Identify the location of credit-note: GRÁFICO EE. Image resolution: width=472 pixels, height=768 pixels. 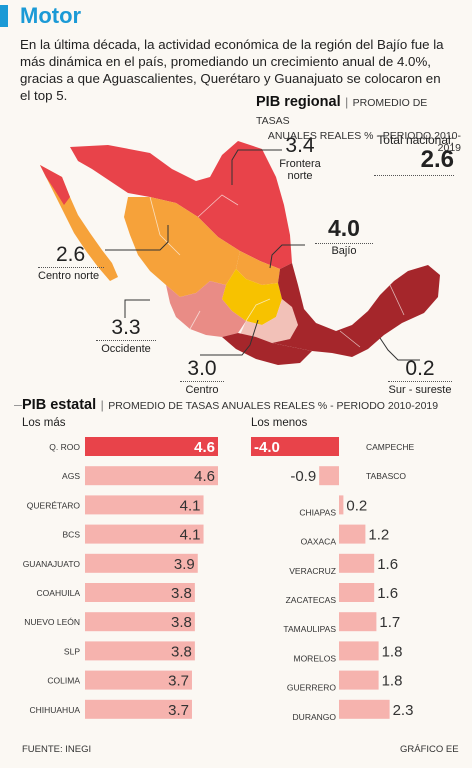
(429, 749).